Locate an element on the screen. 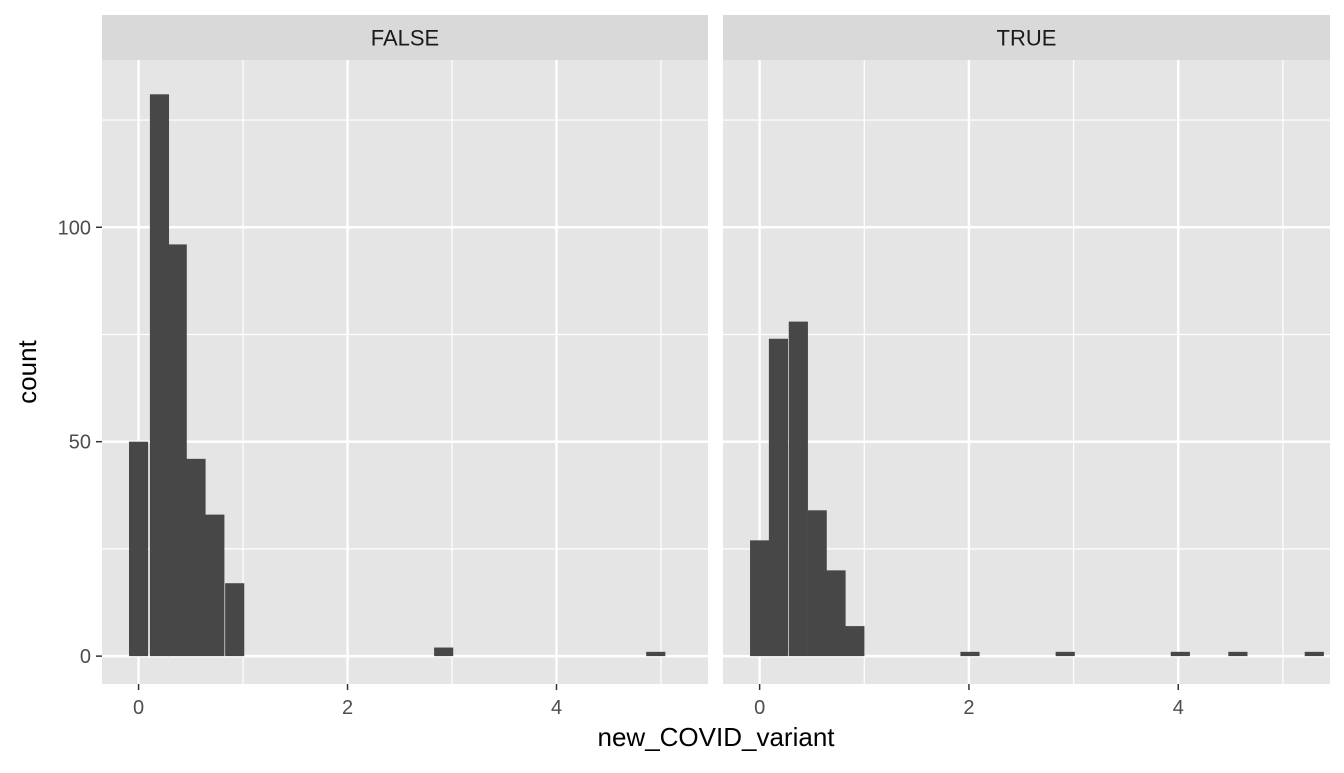 The width and height of the screenshot is (1344, 773). facet-label-1: TRUE is located at coordinates (1027, 38).